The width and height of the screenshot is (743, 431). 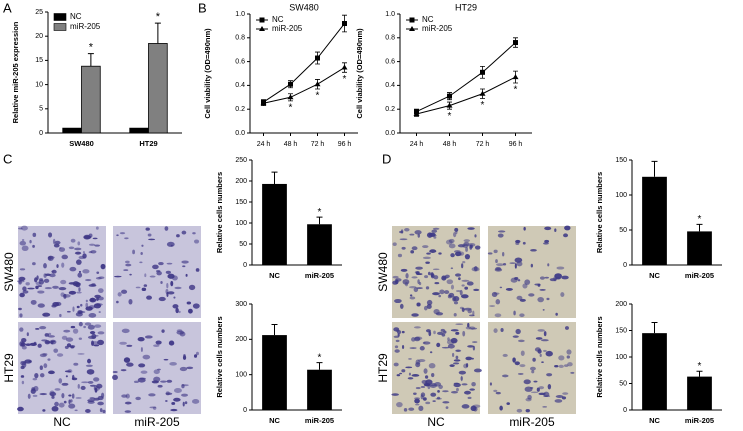 What do you see at coordinates (516, 144) in the screenshot?
I see `x-tick-label: 96 h` at bounding box center [516, 144].